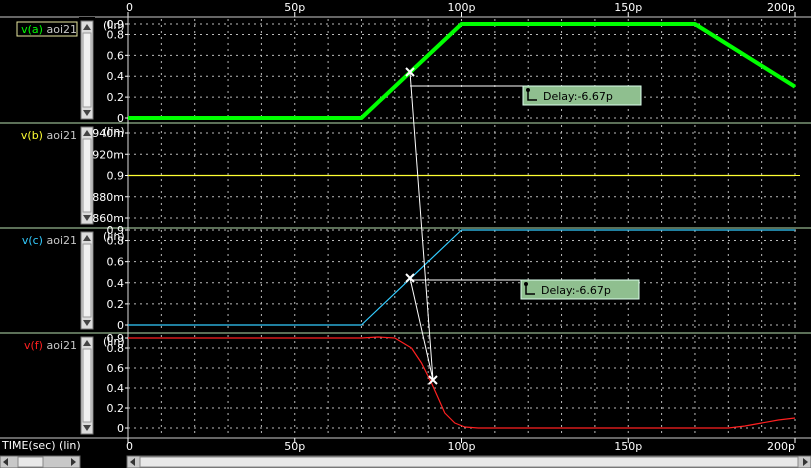 Image resolution: width=811 pixels, height=468 pixels. Describe the element at coordinates (34, 240) in the screenshot. I see `signal-name-text: v(c)` at that location.